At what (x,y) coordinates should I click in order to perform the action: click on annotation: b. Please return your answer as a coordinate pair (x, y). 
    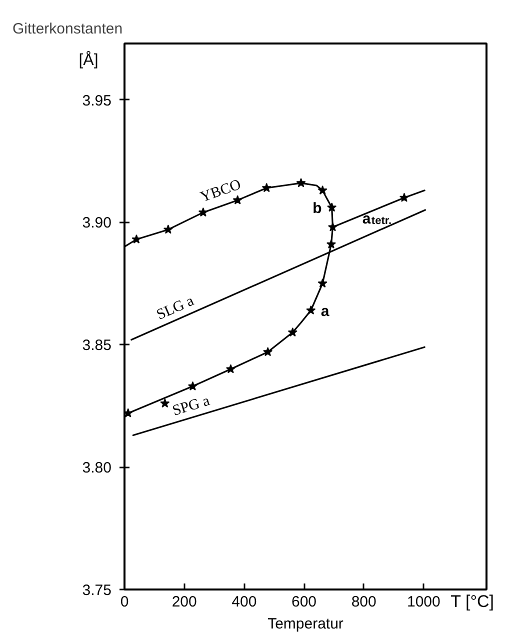
    Looking at the image, I should click on (317, 209).